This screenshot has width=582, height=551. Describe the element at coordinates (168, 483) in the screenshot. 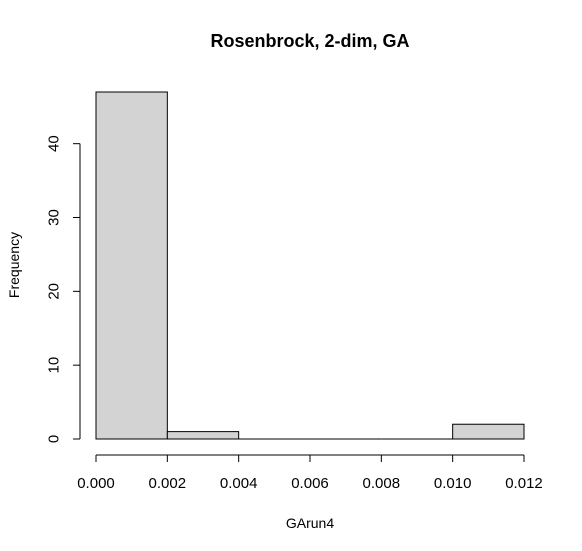

I see `x-tick-label: 0.002` at that location.